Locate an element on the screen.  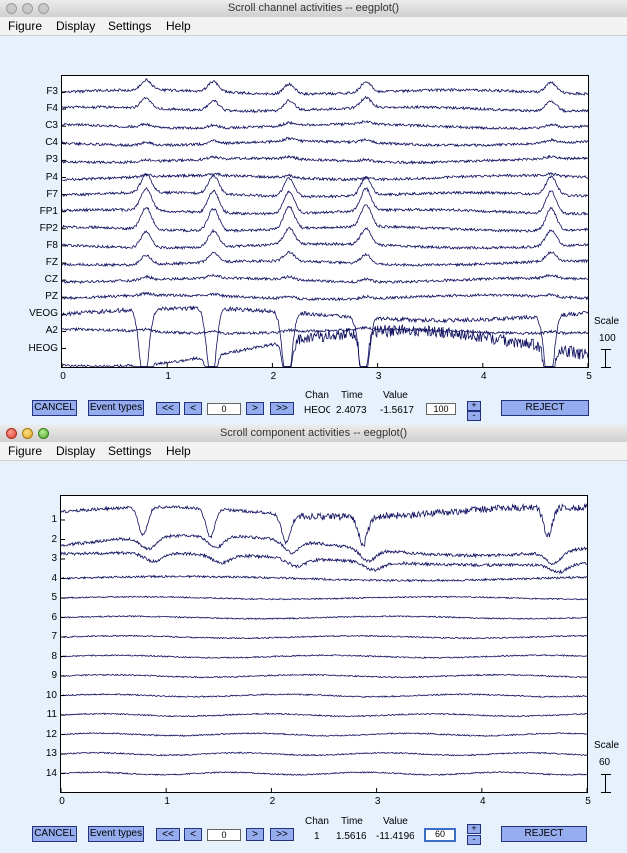
channel-label-a2: A2 is located at coordinates (51, 331).